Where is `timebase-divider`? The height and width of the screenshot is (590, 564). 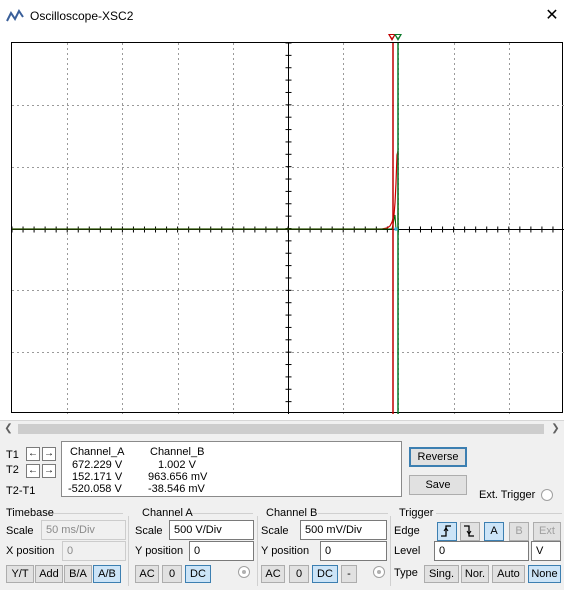 timebase-divider is located at coordinates (84, 513).